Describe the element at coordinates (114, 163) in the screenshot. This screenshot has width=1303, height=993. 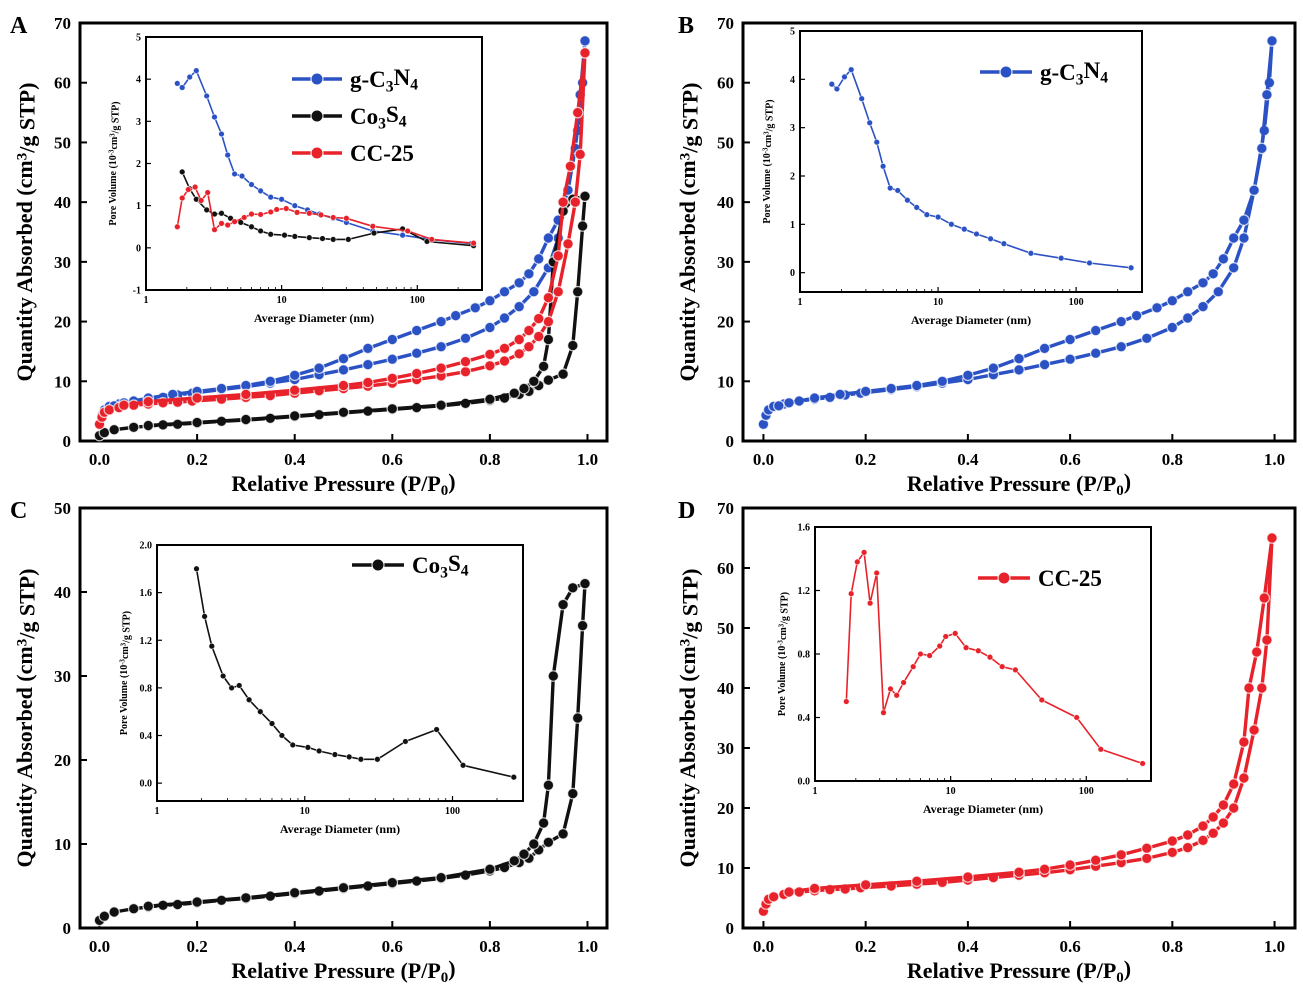
I see `inset-y-axis-title: Pore Volume (10-3cm3/g STP)` at that location.